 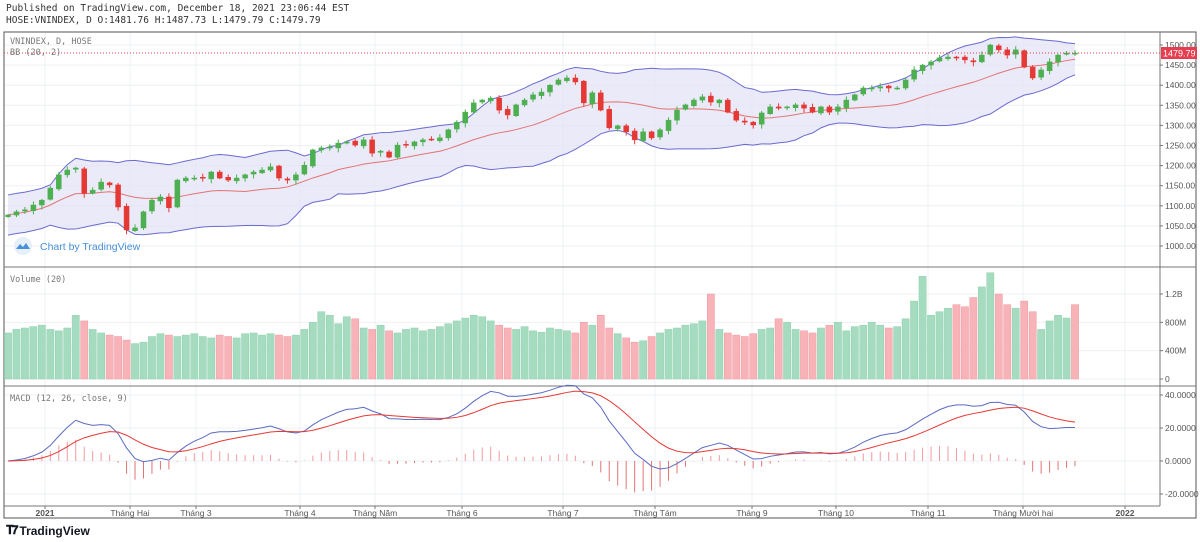 What do you see at coordinates (35, 53) in the screenshot?
I see `bb-indicator-label: BB (20, 2)` at bounding box center [35, 53].